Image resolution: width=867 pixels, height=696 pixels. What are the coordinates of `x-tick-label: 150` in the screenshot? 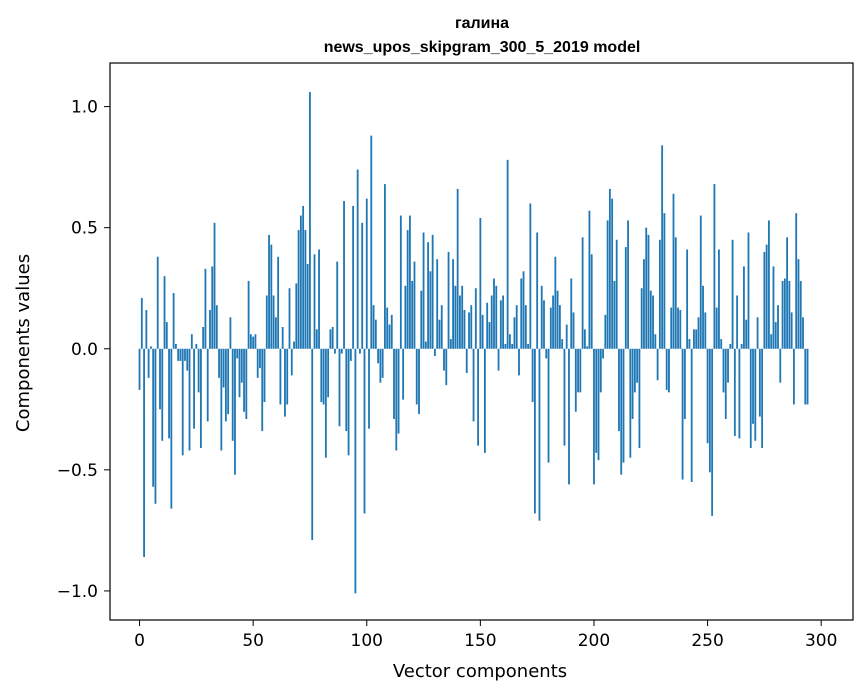 It's located at (480, 641).